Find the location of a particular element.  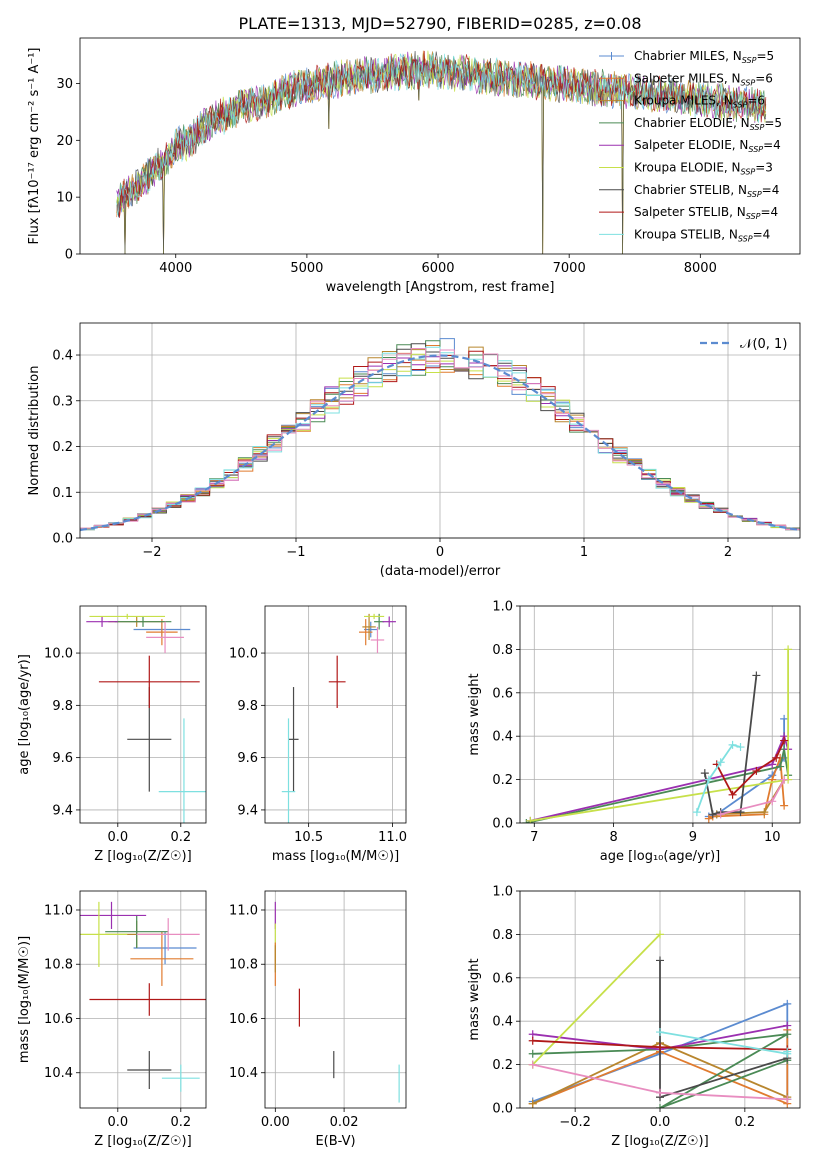

x-tick-label: 7 is located at coordinates (534, 837).